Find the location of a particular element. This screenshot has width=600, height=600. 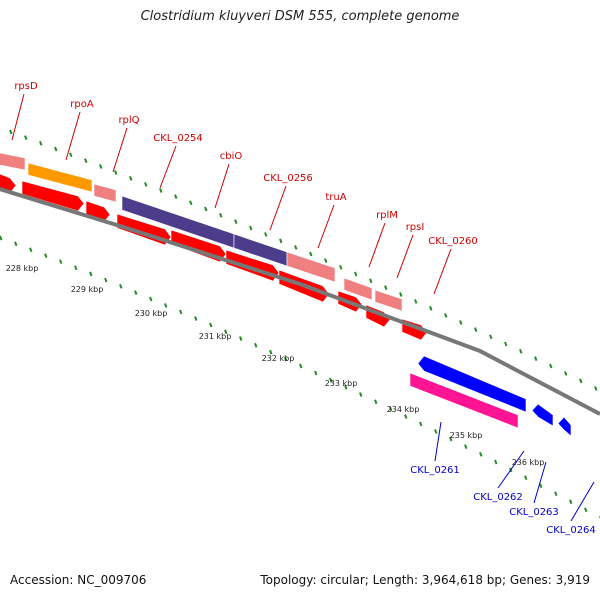

kbp-position-label: 236 kbp is located at coordinates (528, 462).